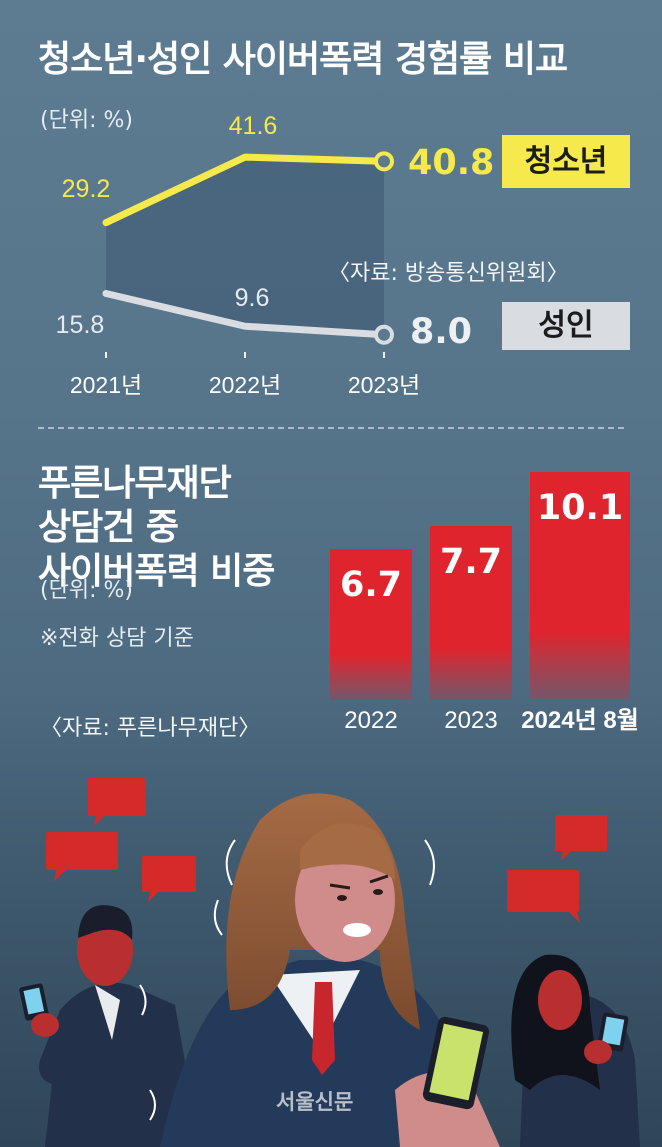 Image resolution: width=662 pixels, height=1147 pixels. I want to click on gap-band, so click(245, 246).